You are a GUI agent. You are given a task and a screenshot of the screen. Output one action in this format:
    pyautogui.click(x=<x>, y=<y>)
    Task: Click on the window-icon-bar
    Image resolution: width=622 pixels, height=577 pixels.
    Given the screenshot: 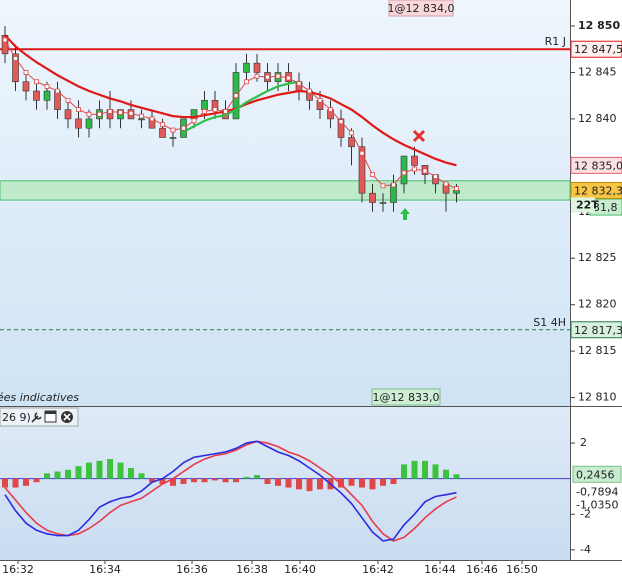 What is the action you would take?
    pyautogui.click(x=50, y=412)
    